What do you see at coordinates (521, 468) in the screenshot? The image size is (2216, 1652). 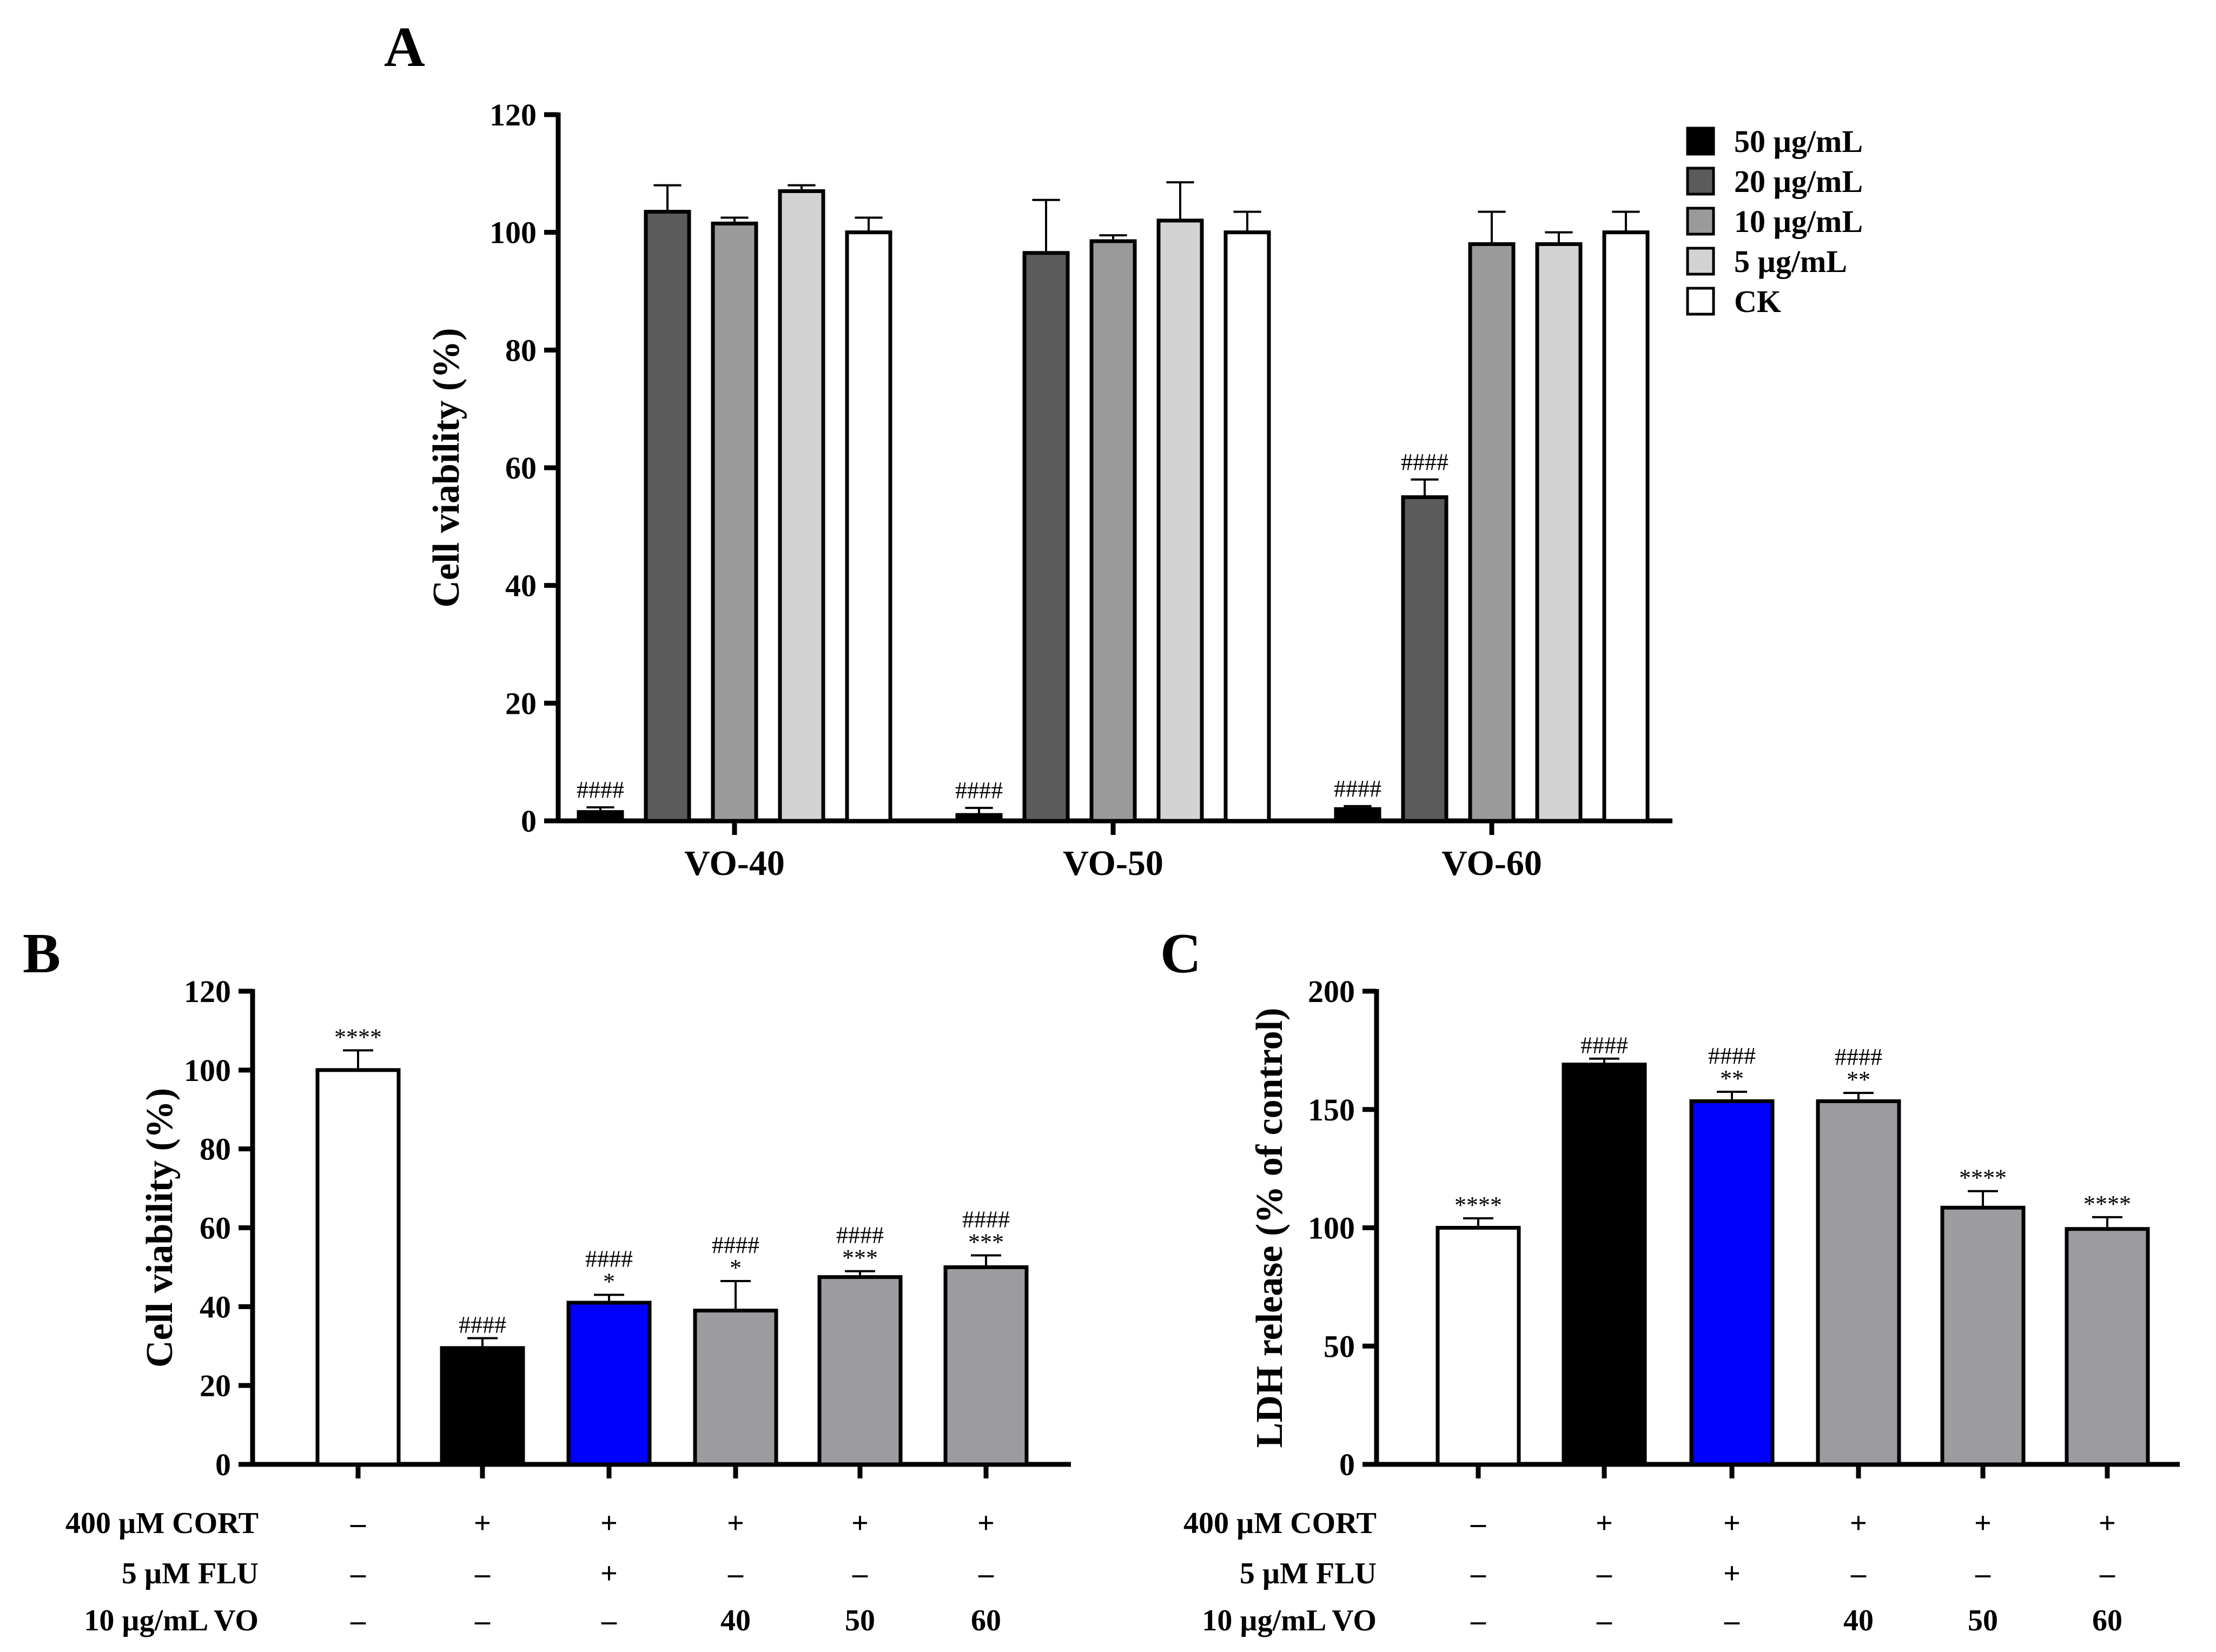 I see `chart-a-y-tick-label: 60` at bounding box center [521, 468].